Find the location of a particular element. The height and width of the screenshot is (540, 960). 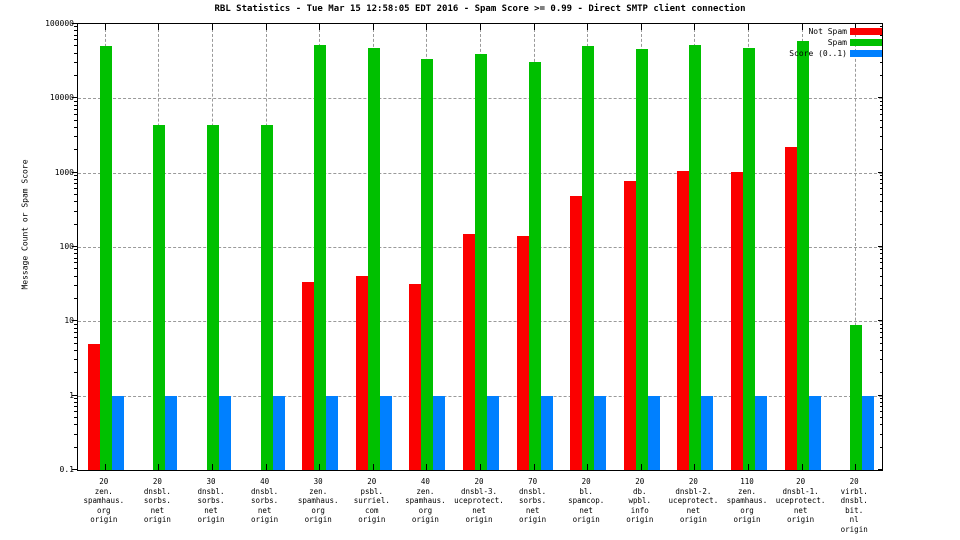

y-tick-label: 0.1 is located at coordinates (66, 469).